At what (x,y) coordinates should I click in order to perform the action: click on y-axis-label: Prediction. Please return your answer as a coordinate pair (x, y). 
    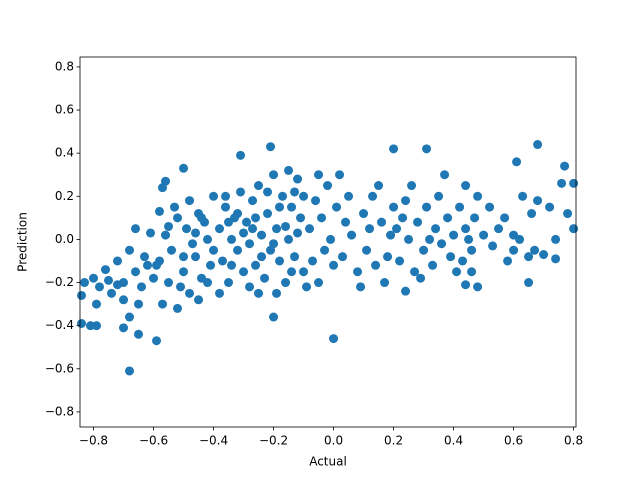
    Looking at the image, I should click on (23, 242).